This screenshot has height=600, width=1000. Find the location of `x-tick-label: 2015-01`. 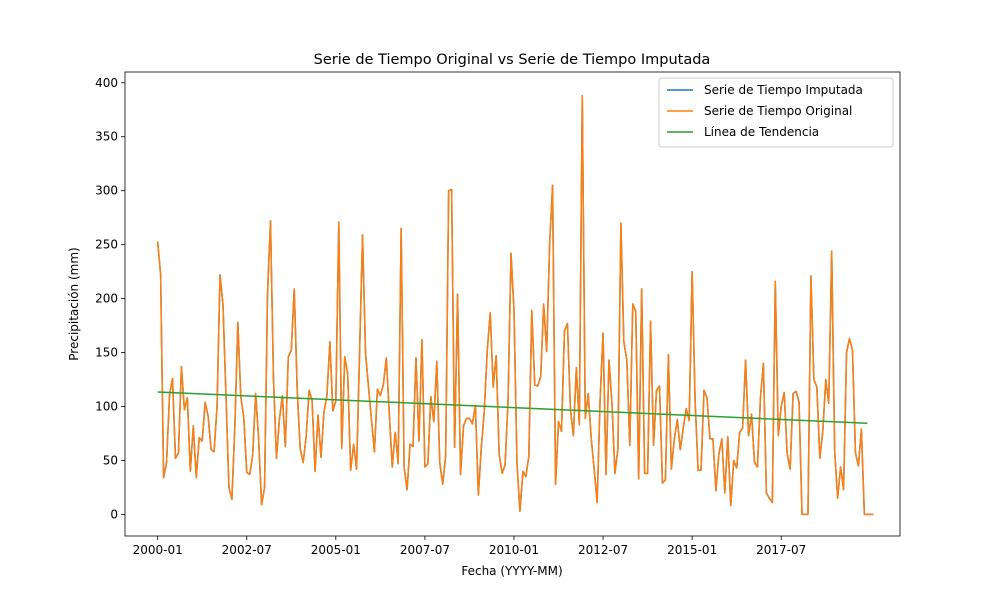

x-tick-label: 2015-01 is located at coordinates (692, 550).